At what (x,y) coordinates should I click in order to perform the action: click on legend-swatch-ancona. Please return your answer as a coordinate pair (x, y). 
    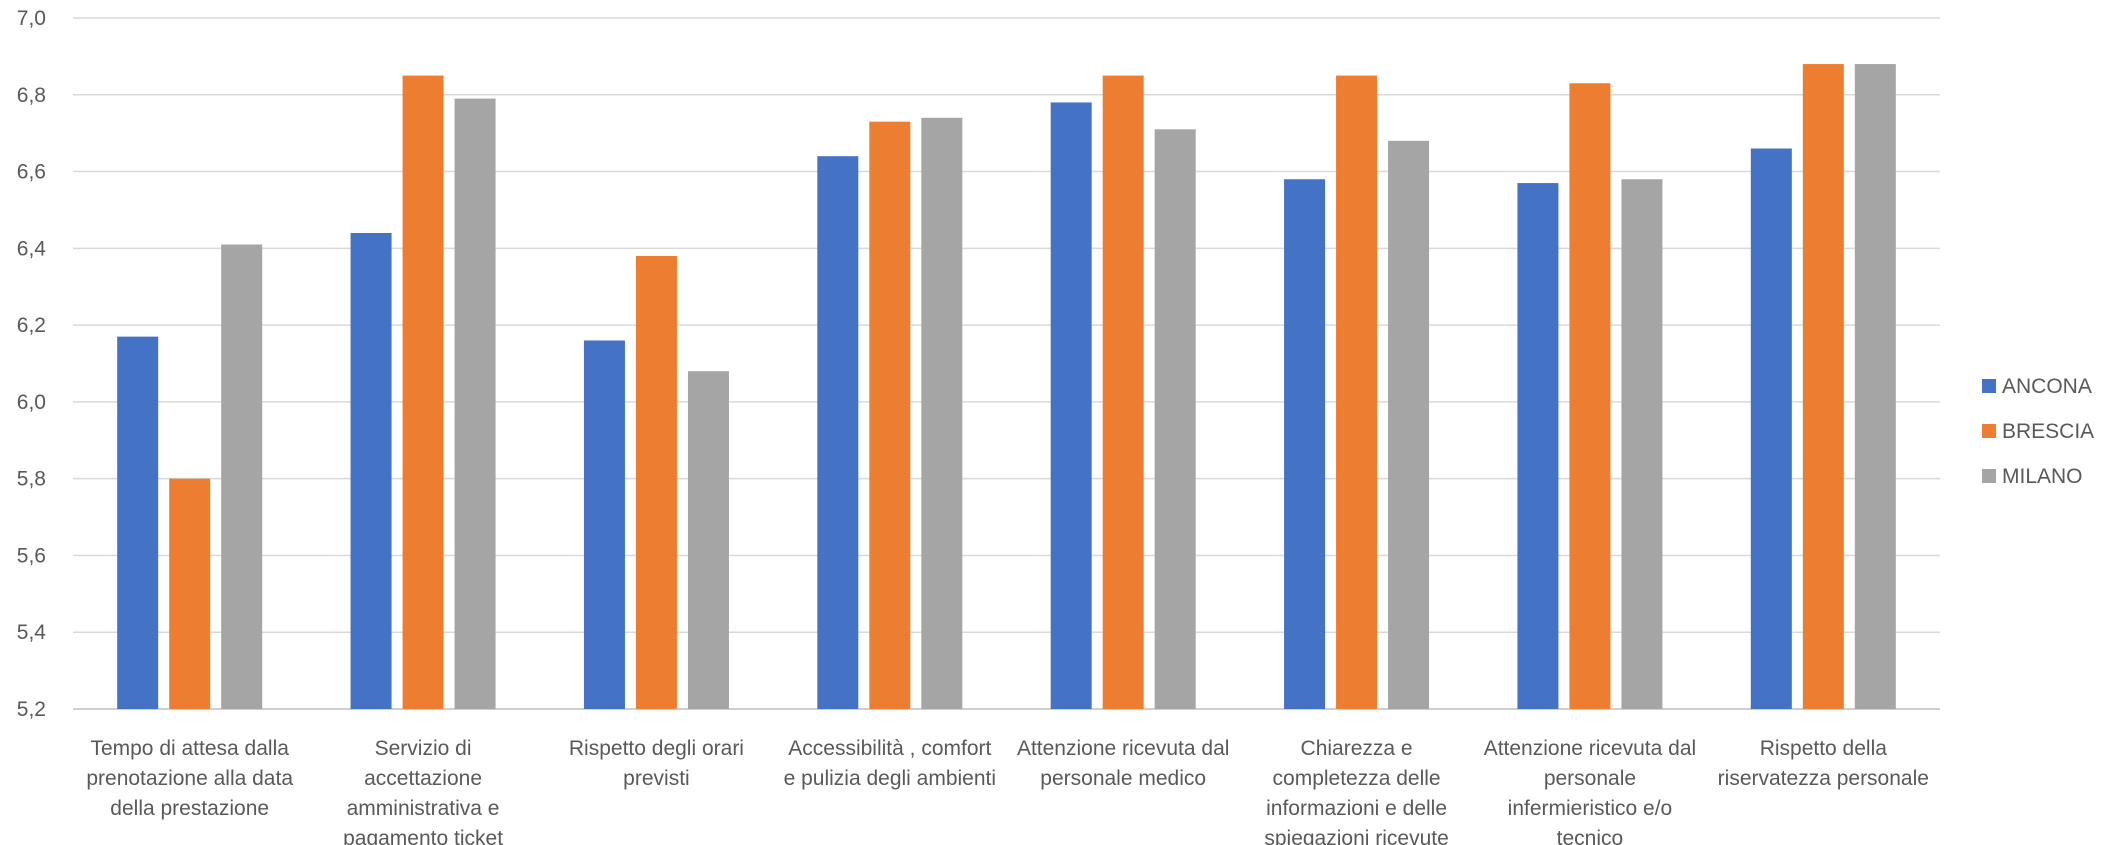
    Looking at the image, I should click on (1989, 386).